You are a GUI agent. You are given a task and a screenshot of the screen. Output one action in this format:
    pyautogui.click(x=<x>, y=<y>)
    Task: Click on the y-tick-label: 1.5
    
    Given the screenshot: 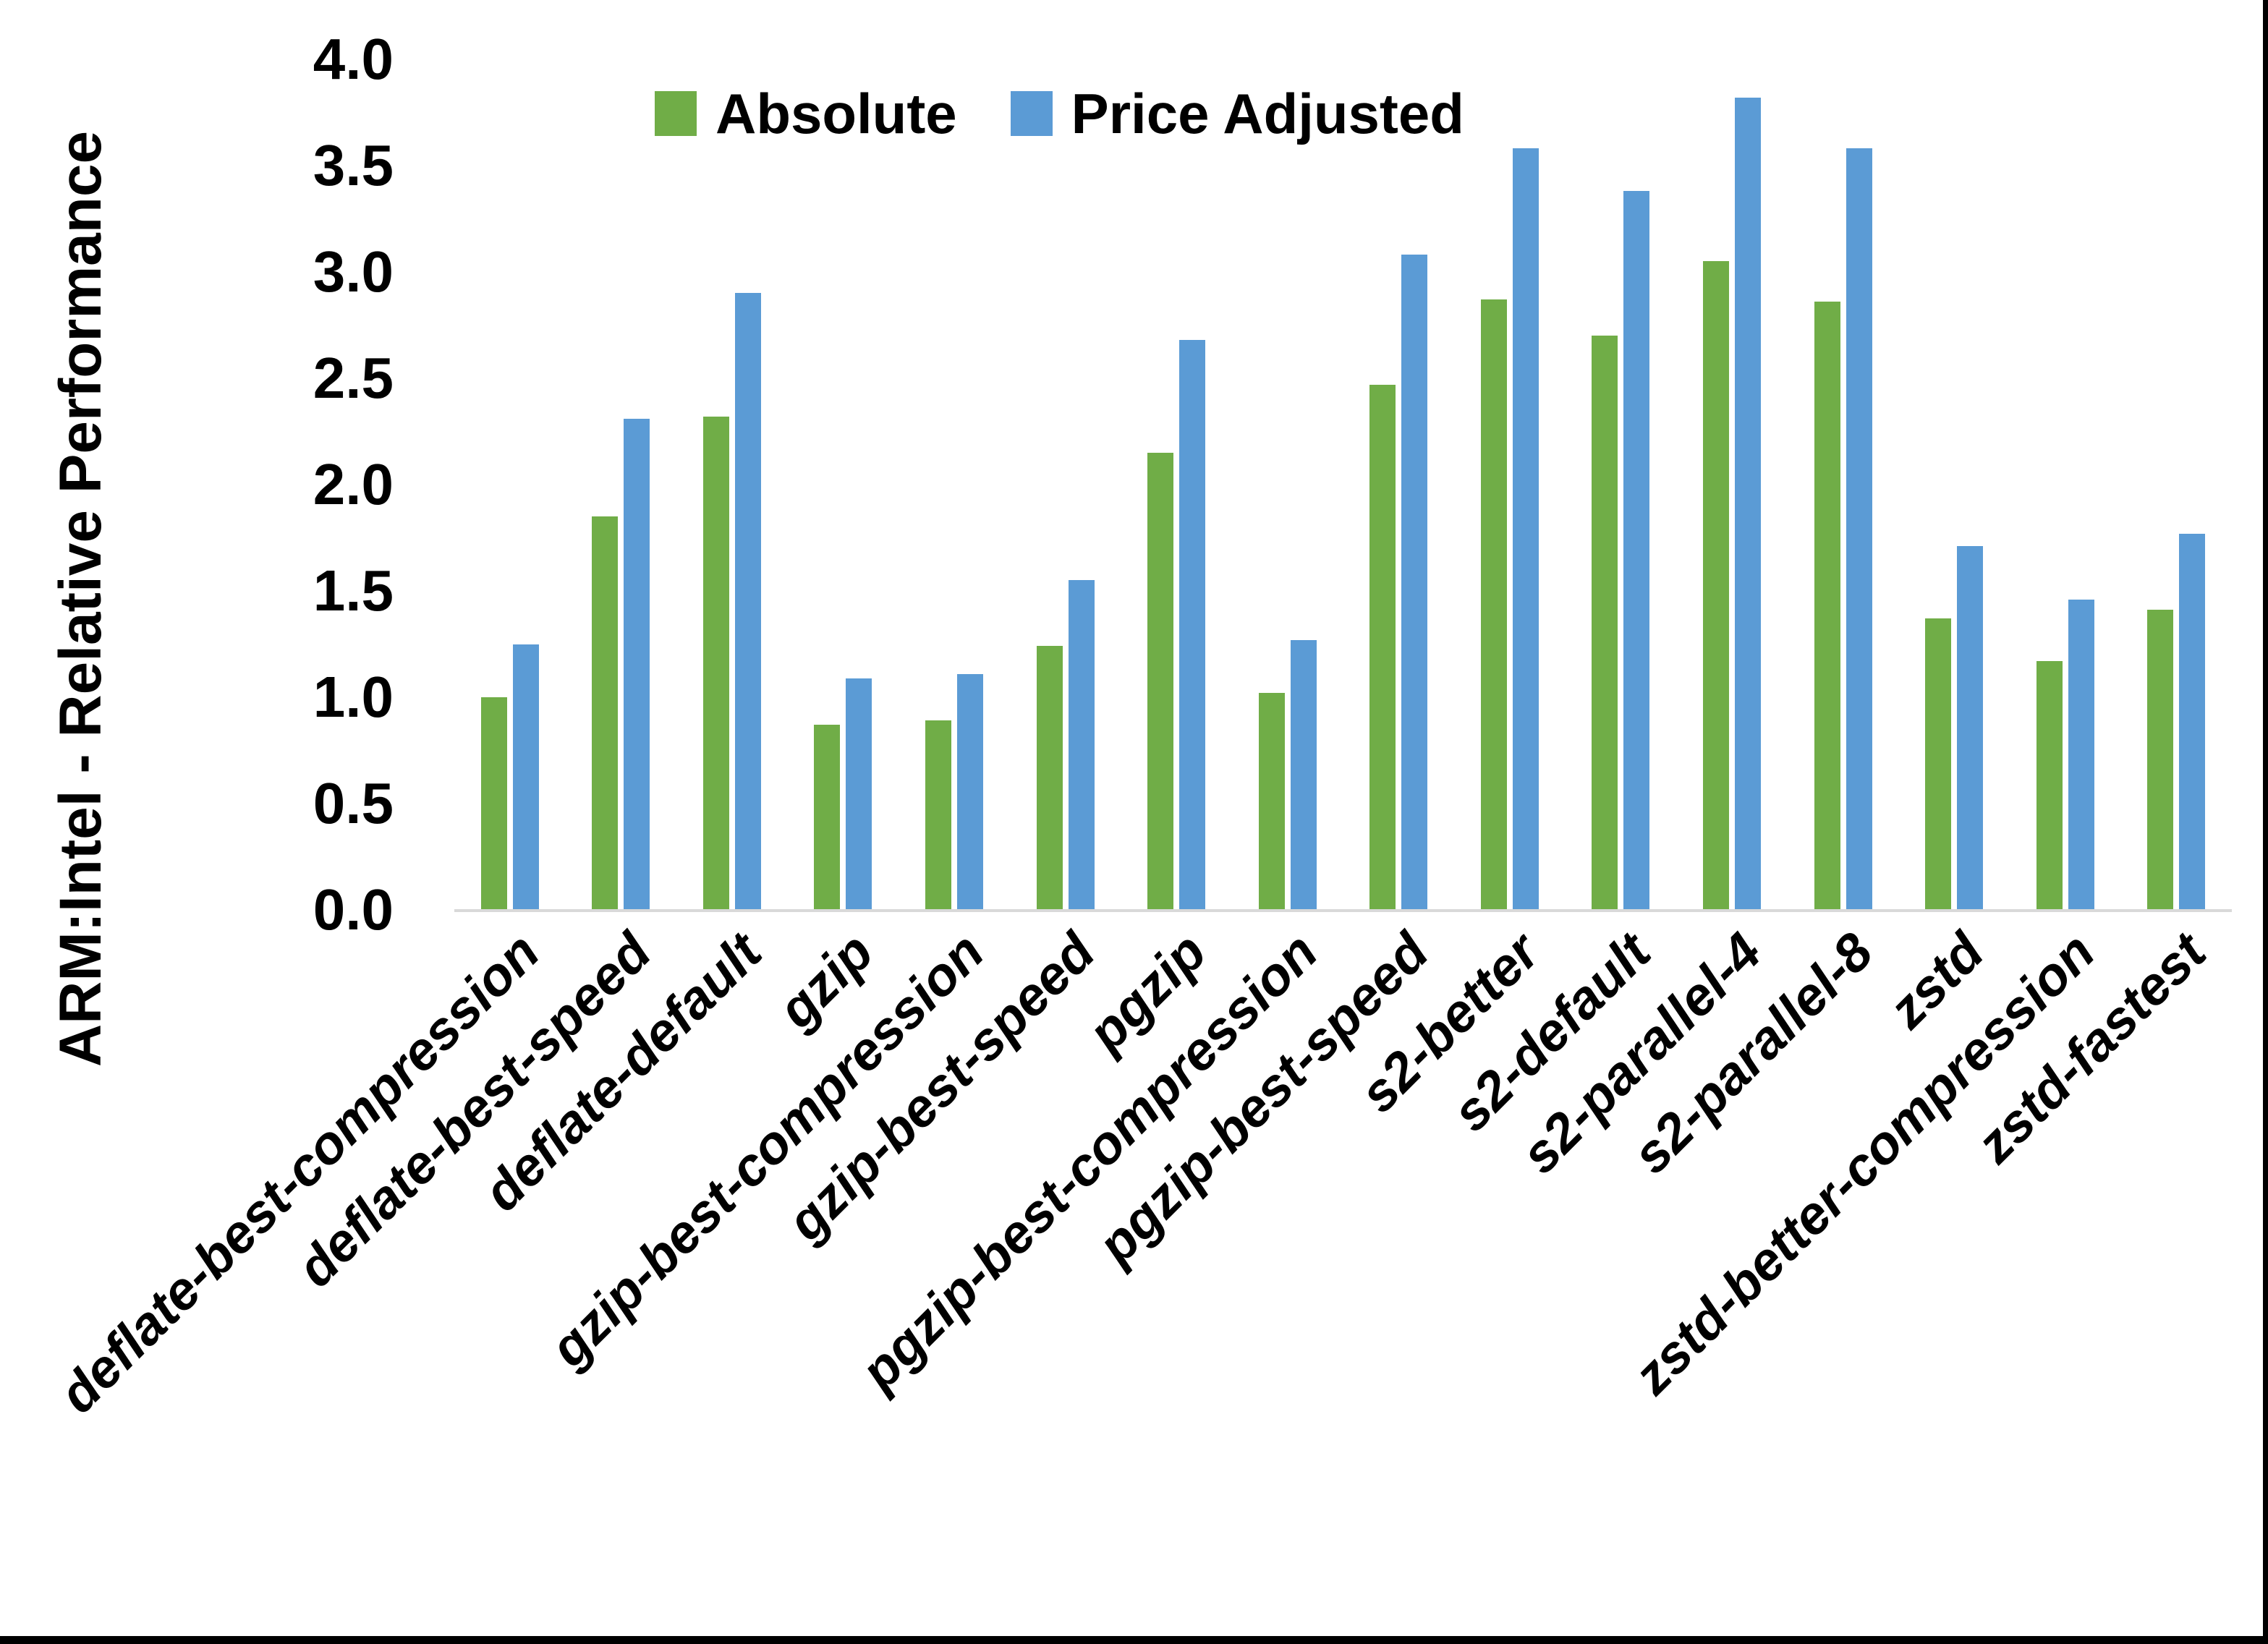 What is the action you would take?
    pyautogui.click(x=353, y=590)
    